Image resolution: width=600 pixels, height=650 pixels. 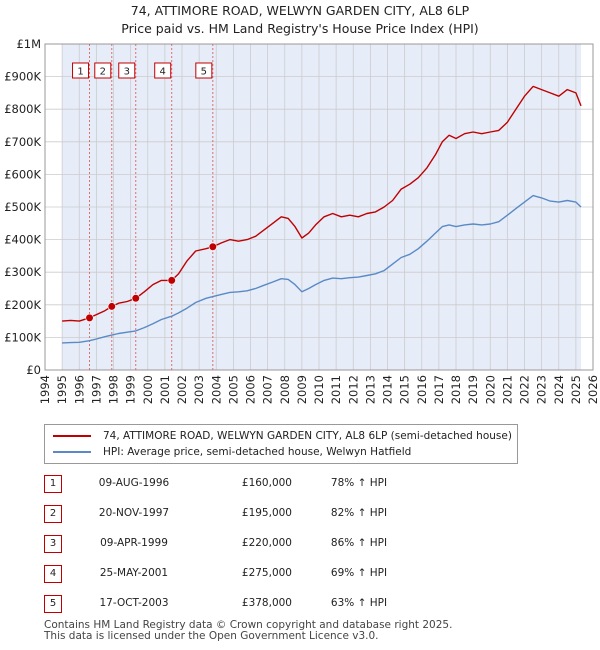 What do you see at coordinates (134, 573) in the screenshot?
I see `row-date: 25-MAY-2001` at bounding box center [134, 573].